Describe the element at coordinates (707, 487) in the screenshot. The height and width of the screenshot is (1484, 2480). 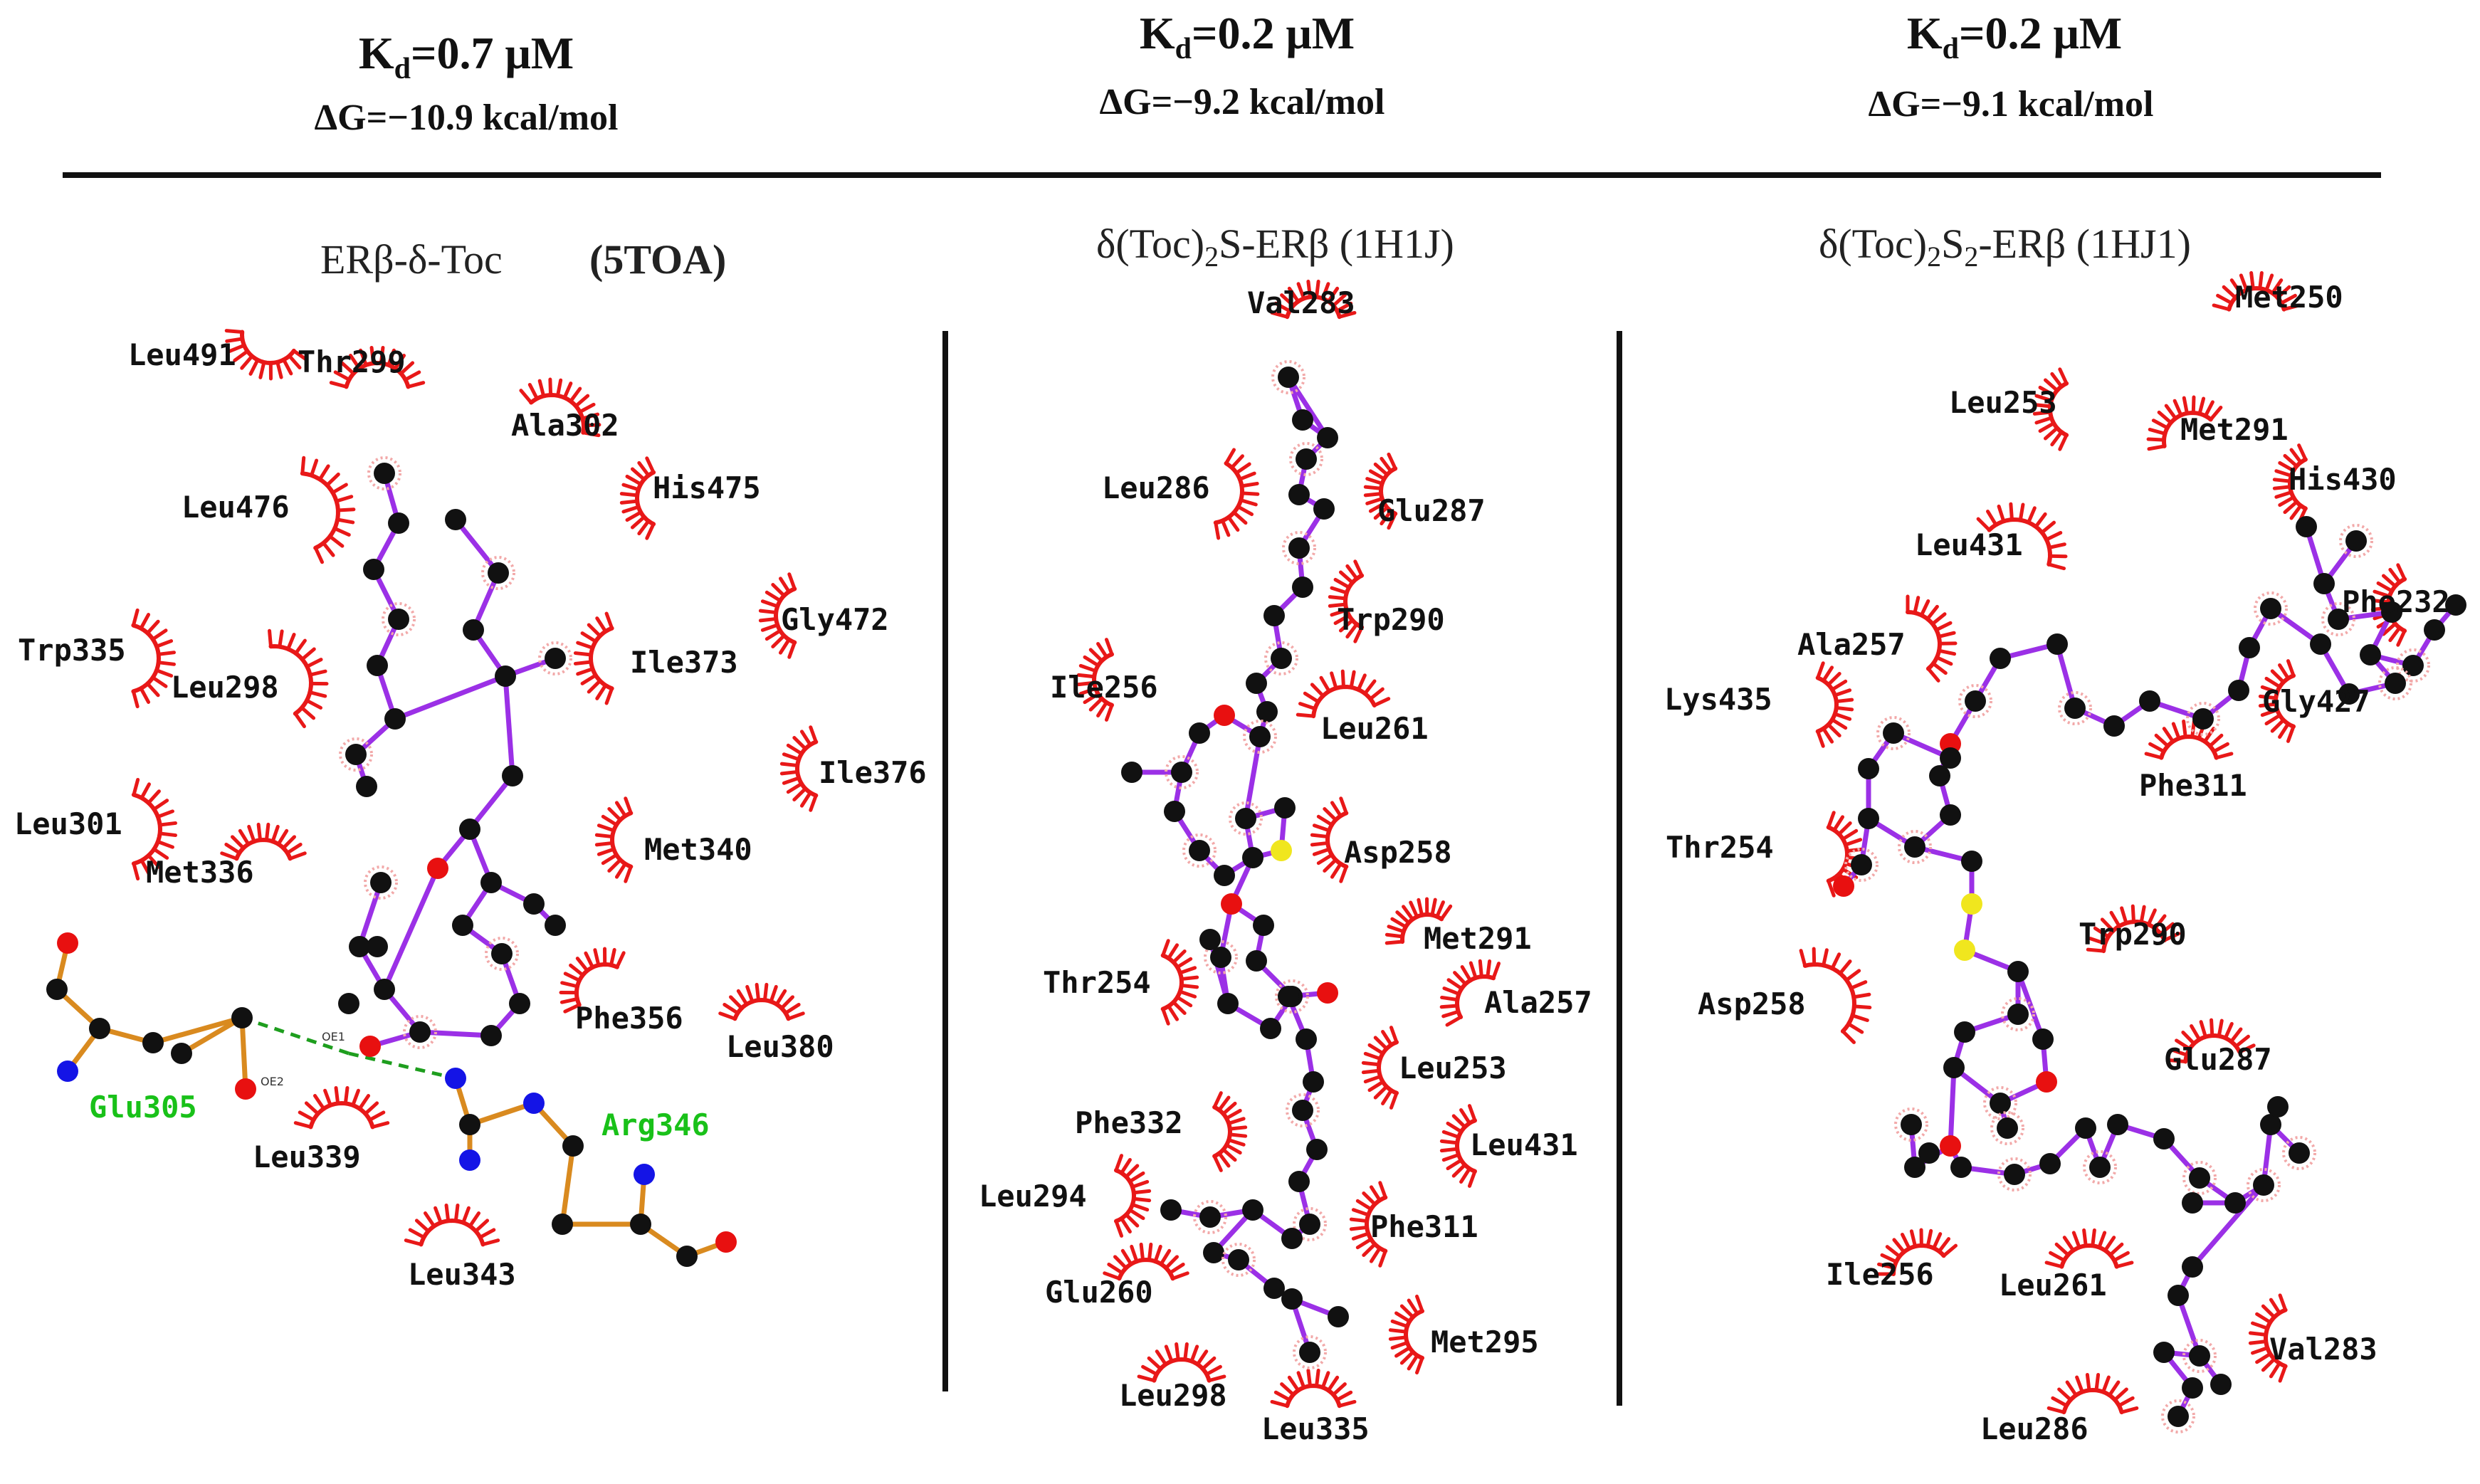
I see `res-his475: His475` at that location.